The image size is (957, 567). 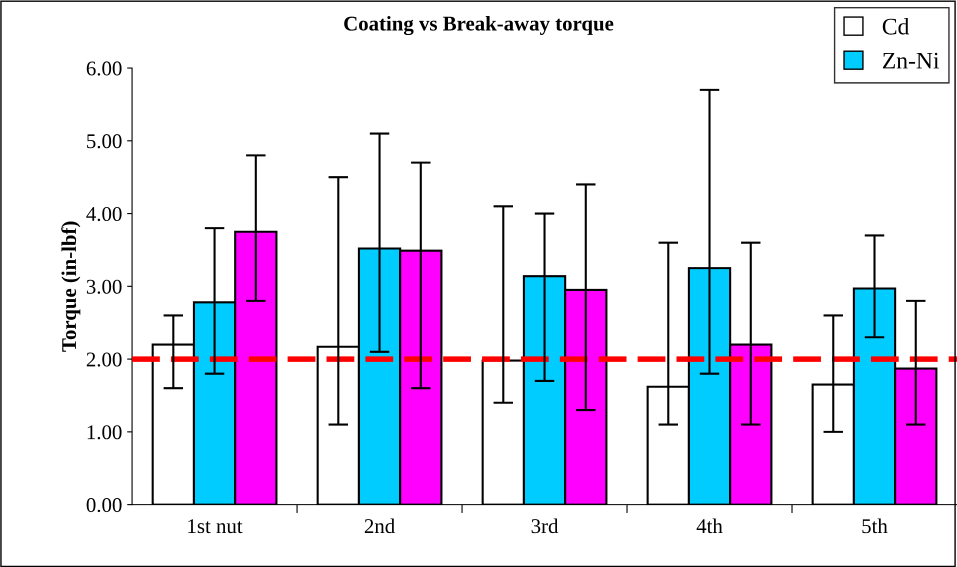 I want to click on y-axis-title: Torque (in-lbf), so click(x=70, y=287).